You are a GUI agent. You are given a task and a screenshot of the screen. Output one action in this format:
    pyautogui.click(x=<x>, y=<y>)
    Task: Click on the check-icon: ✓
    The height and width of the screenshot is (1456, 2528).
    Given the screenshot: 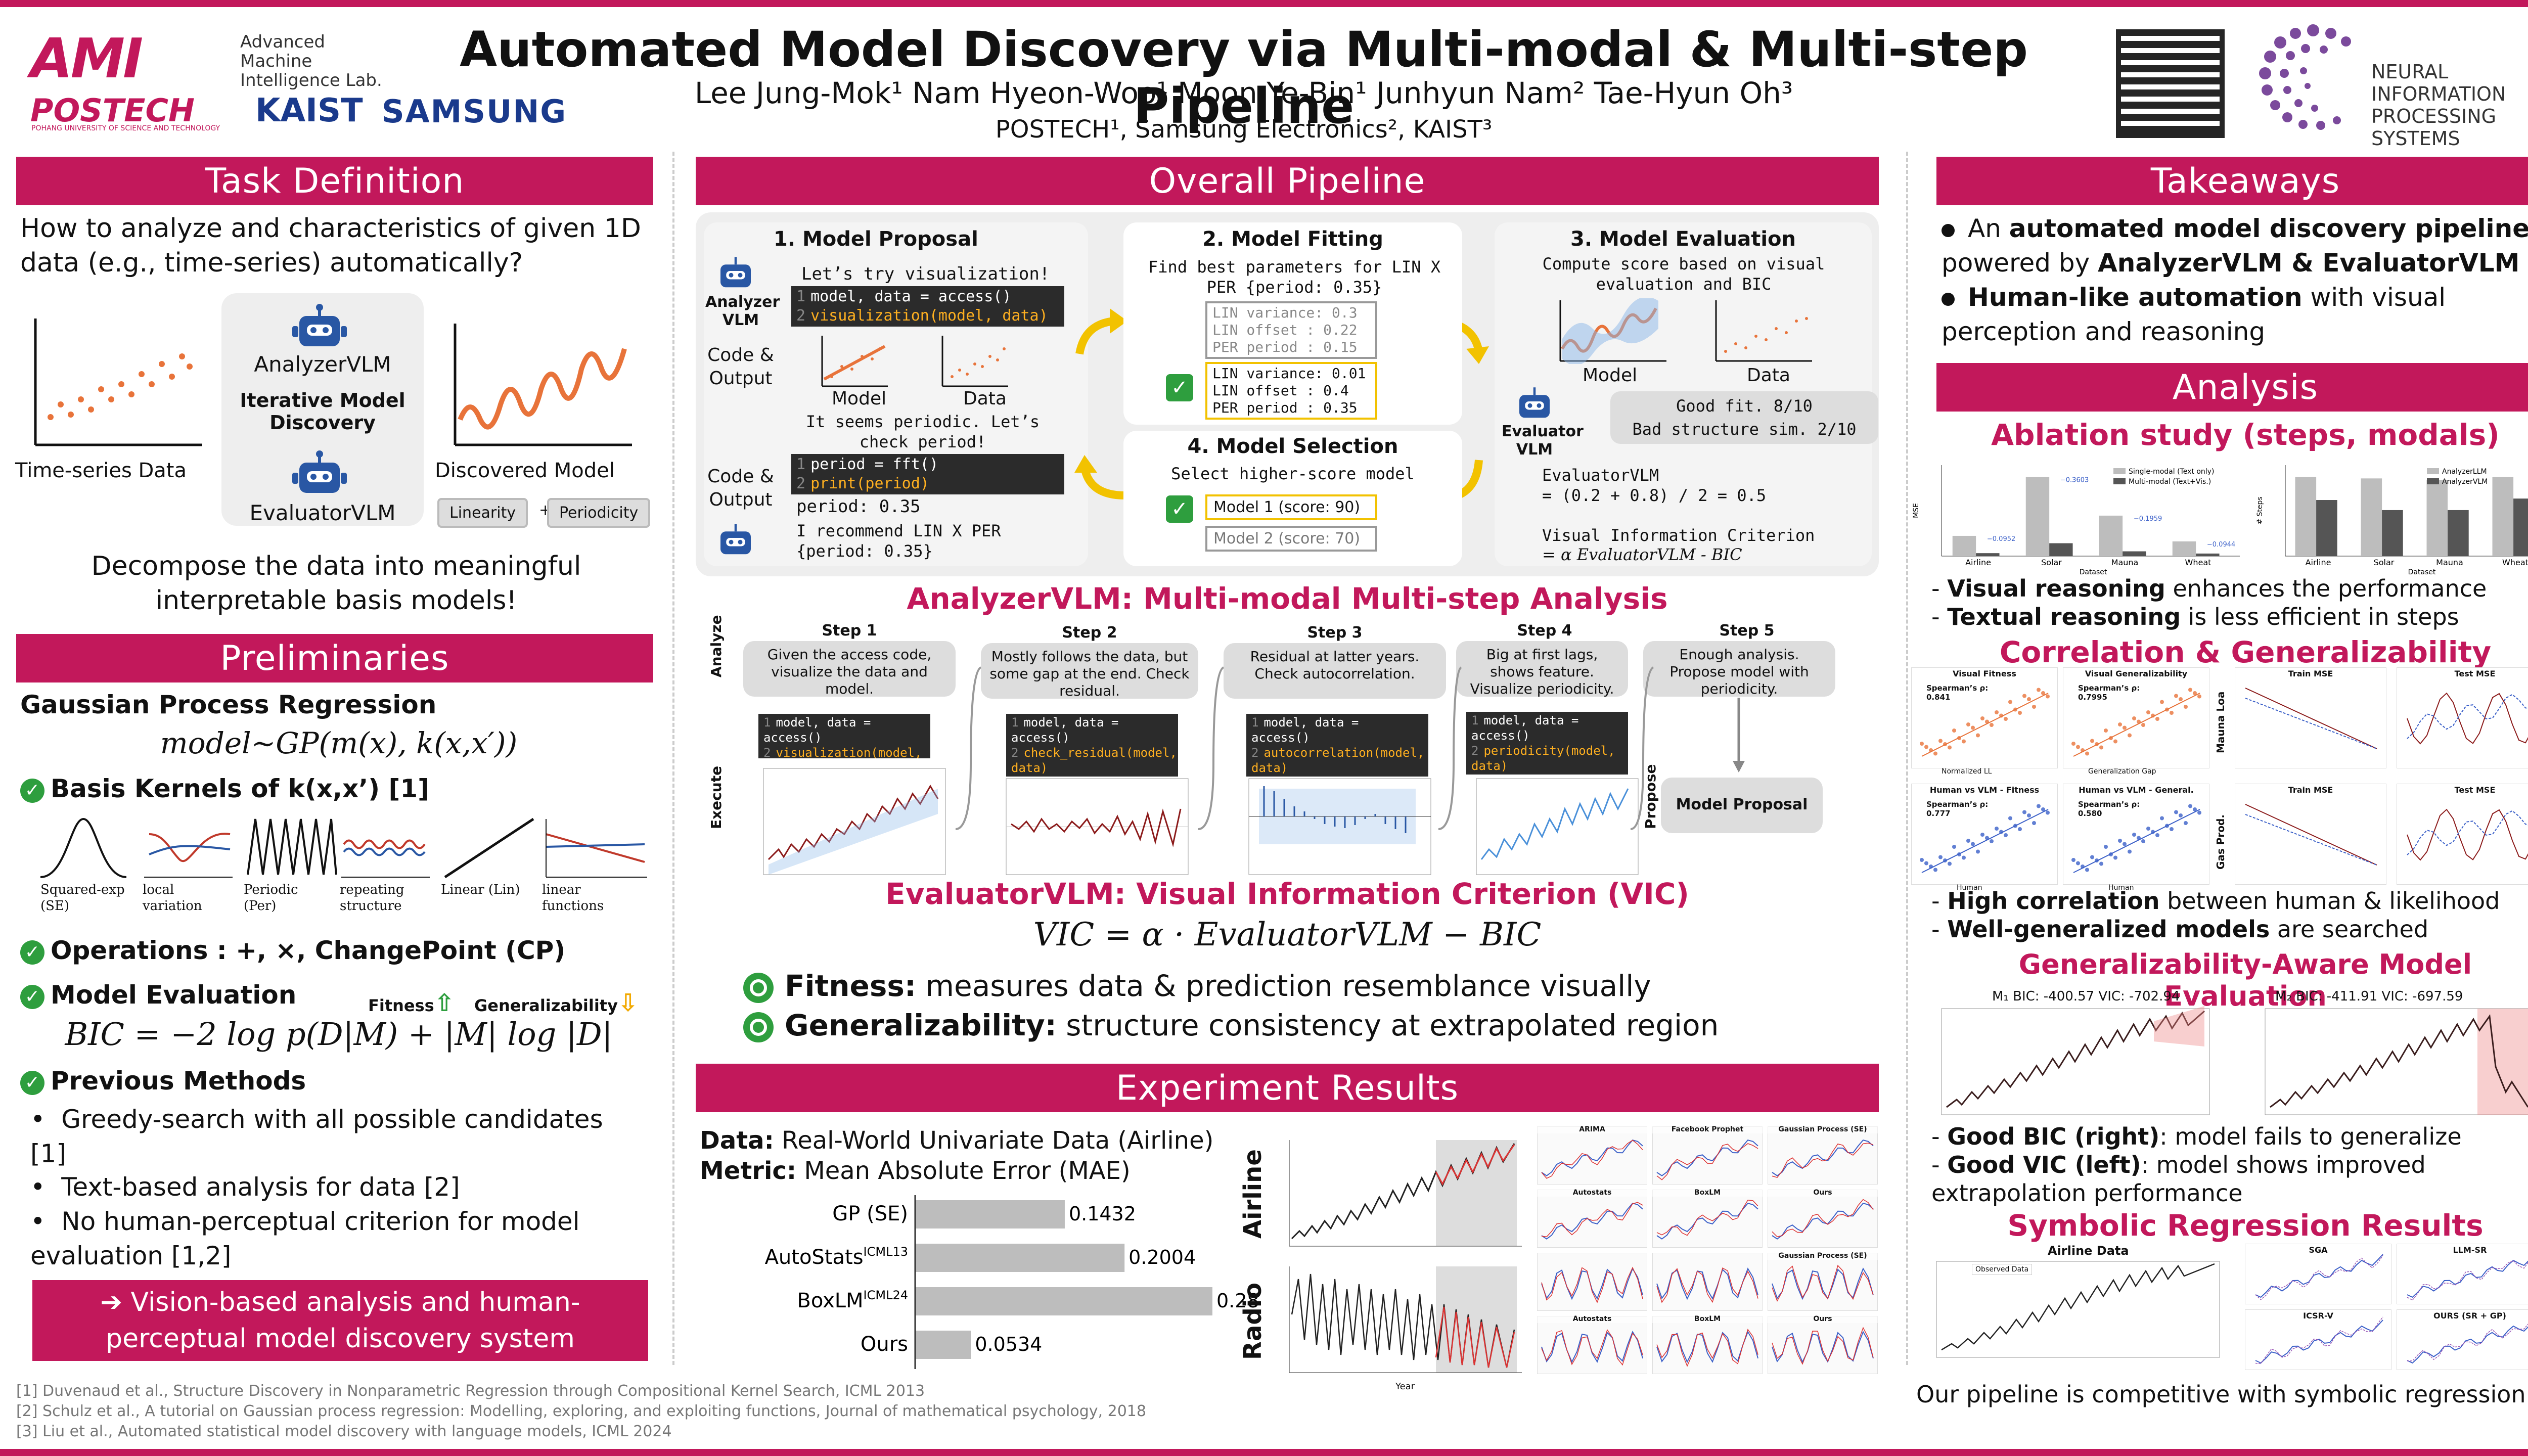 What is the action you would take?
    pyautogui.click(x=32, y=790)
    